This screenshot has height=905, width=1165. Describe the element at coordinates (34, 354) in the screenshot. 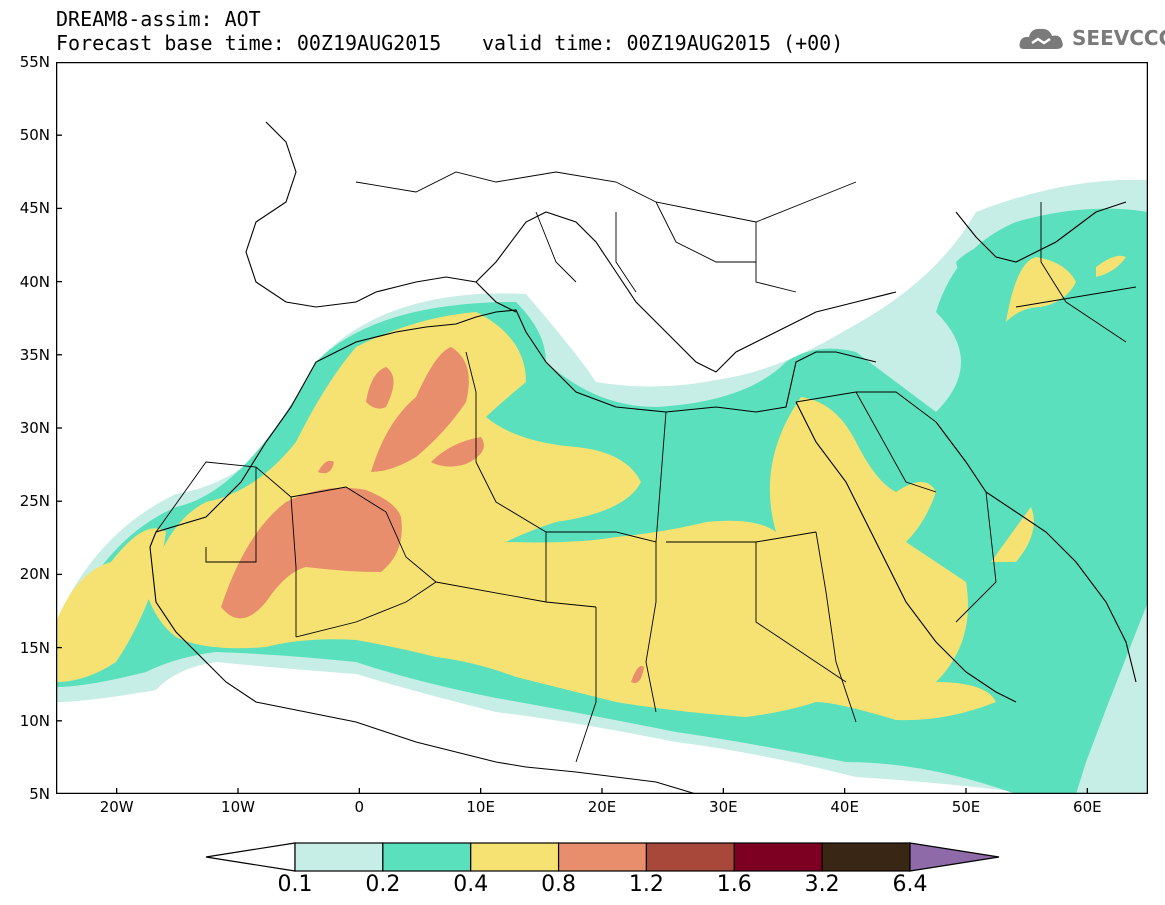

I see `y-tick-label: 35N` at that location.